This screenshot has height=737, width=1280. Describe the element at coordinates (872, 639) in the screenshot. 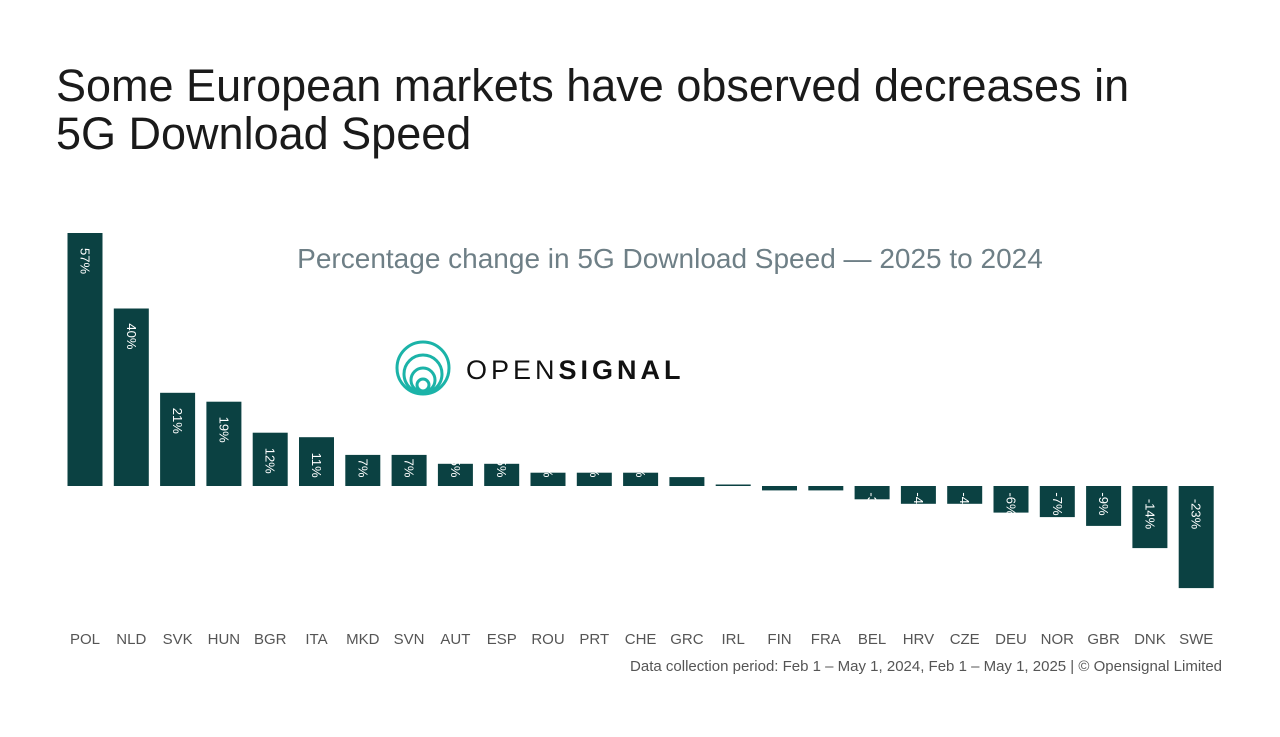

I see `x-tick-label: BEL` at that location.